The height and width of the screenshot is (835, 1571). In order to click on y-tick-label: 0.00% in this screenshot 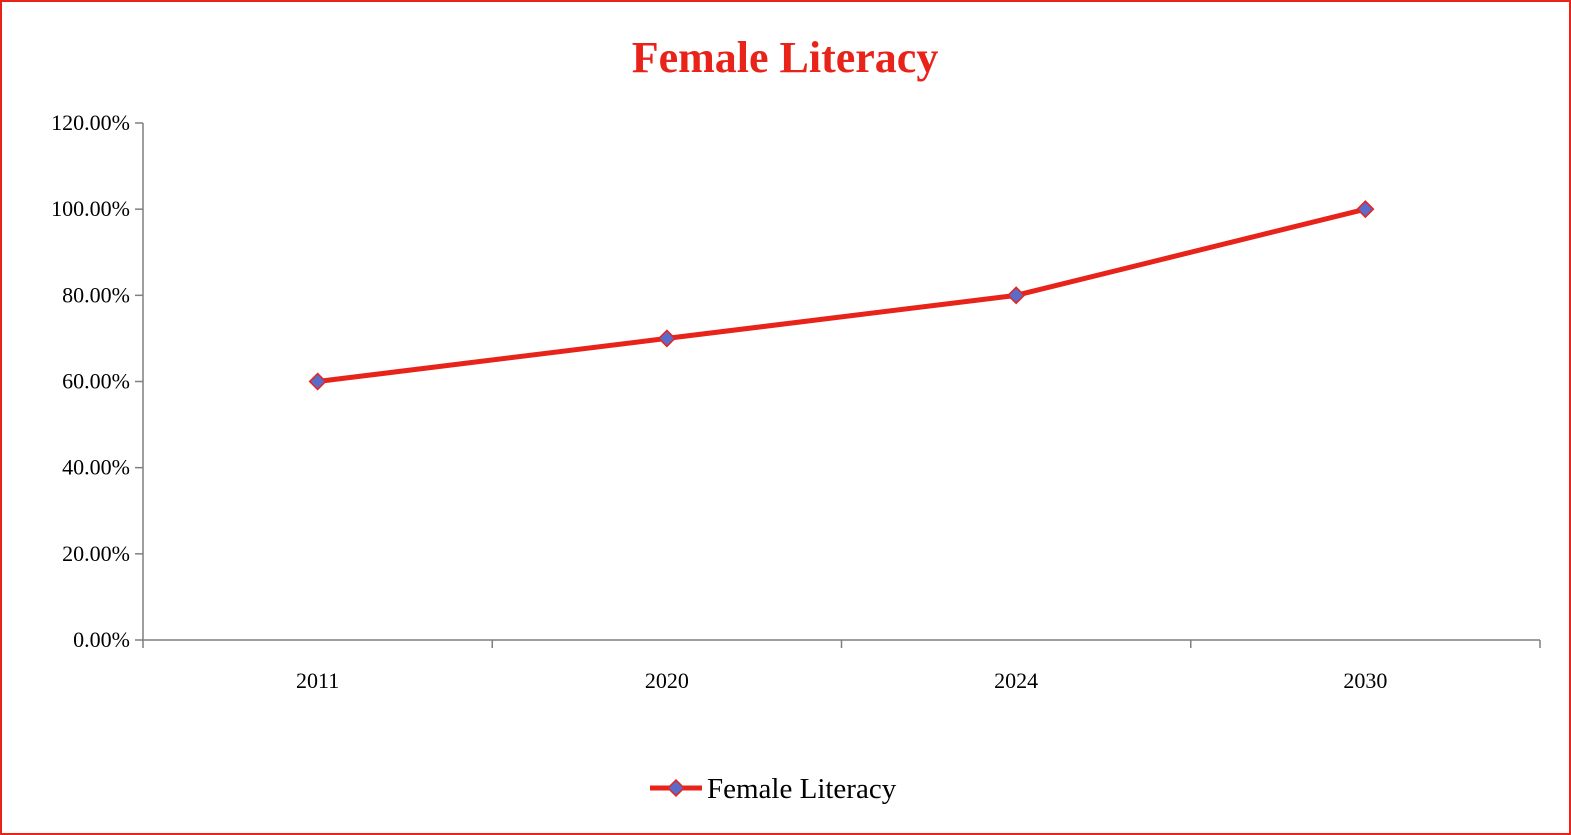, I will do `click(101, 639)`.